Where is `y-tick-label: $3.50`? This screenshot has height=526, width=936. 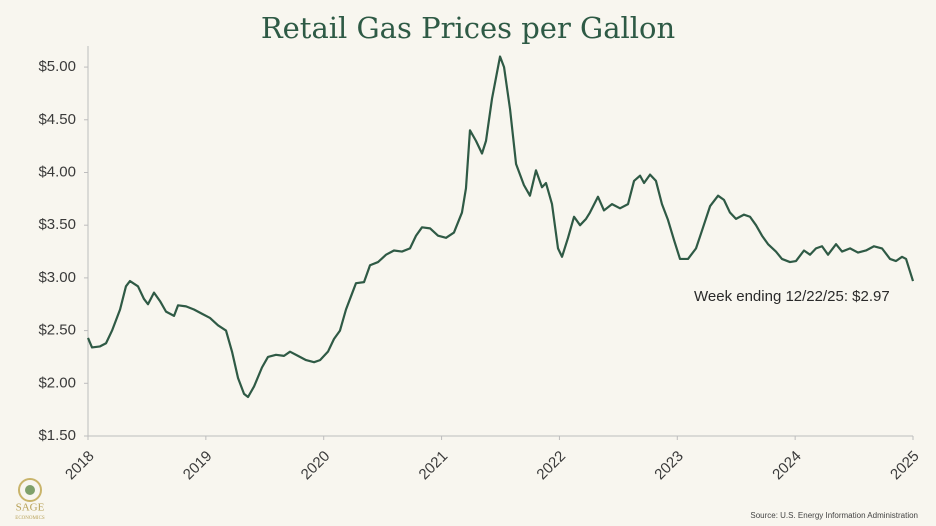 y-tick-label: $3.50 is located at coordinates (57, 224).